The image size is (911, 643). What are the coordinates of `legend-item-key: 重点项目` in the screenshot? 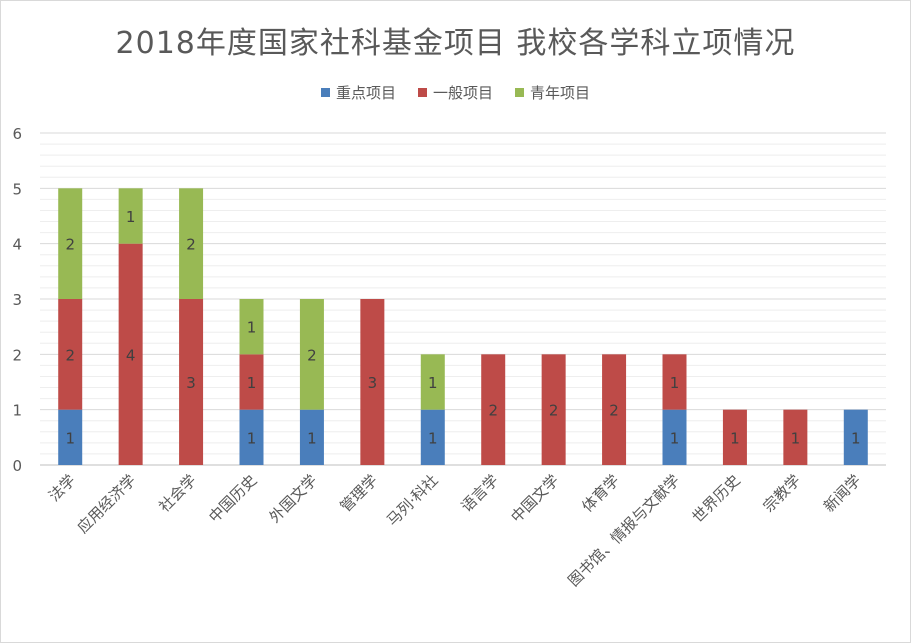 It's located at (358, 92).